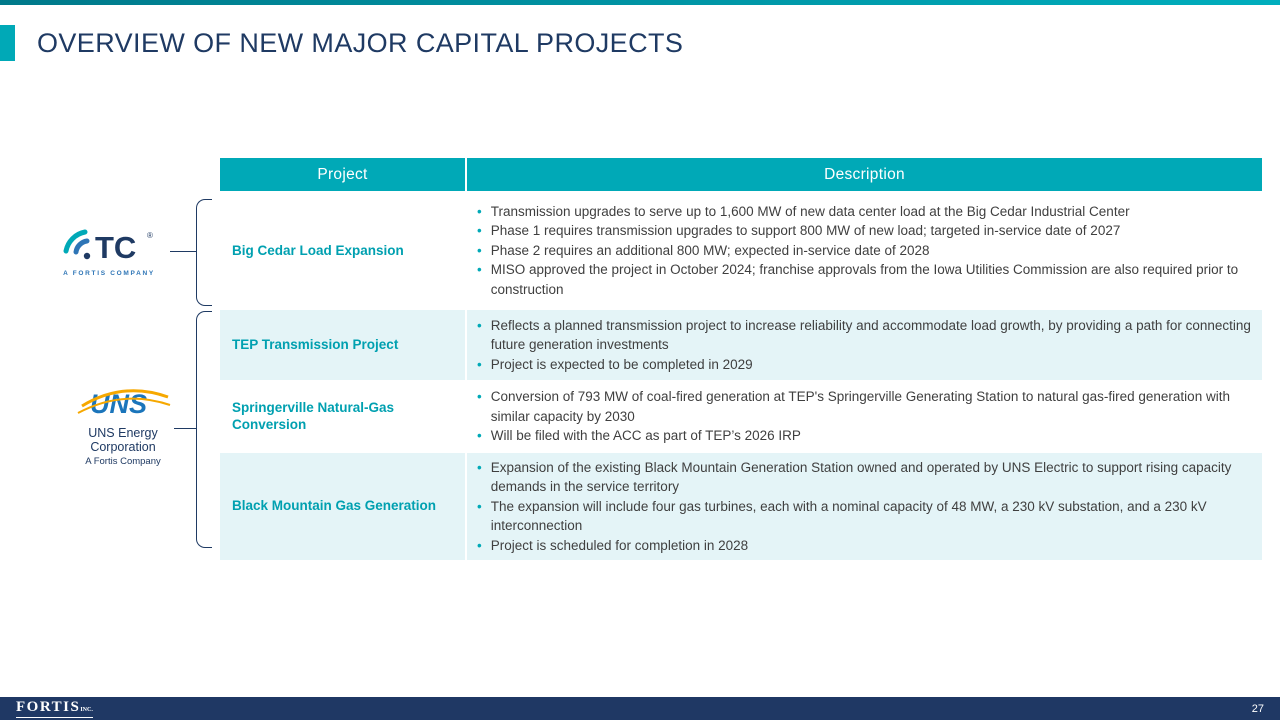  I want to click on project-name: Springerville Natural-Gas Conversion, so click(343, 416).